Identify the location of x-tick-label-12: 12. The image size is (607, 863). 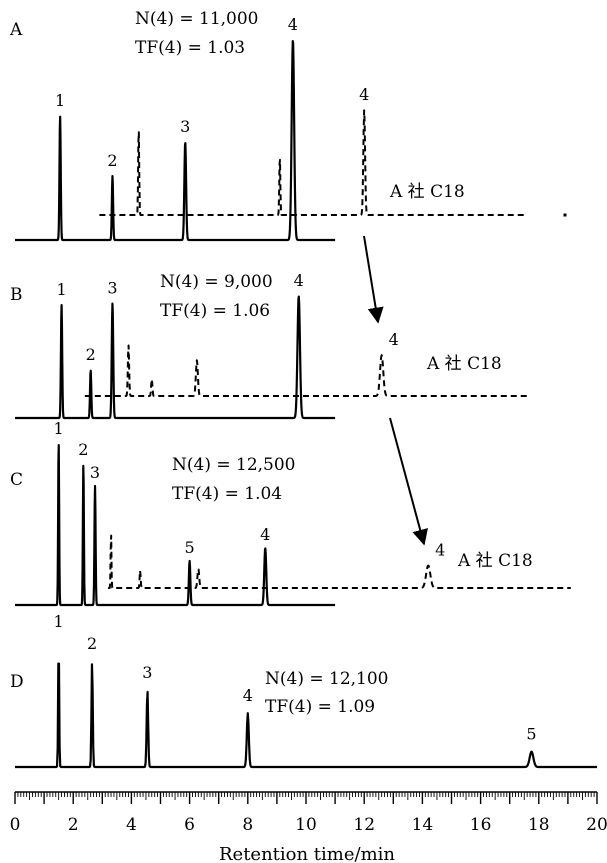
(364, 825).